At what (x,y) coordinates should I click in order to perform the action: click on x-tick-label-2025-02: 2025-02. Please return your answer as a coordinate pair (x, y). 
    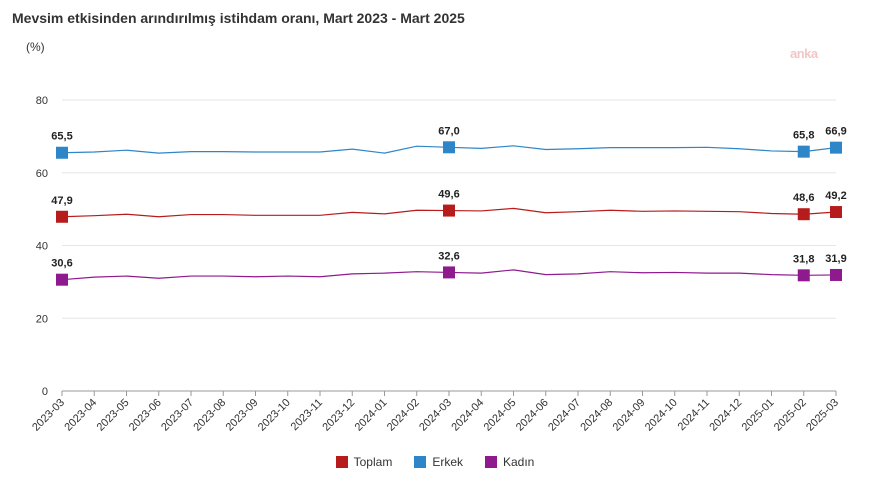
    Looking at the image, I should click on (790, 415).